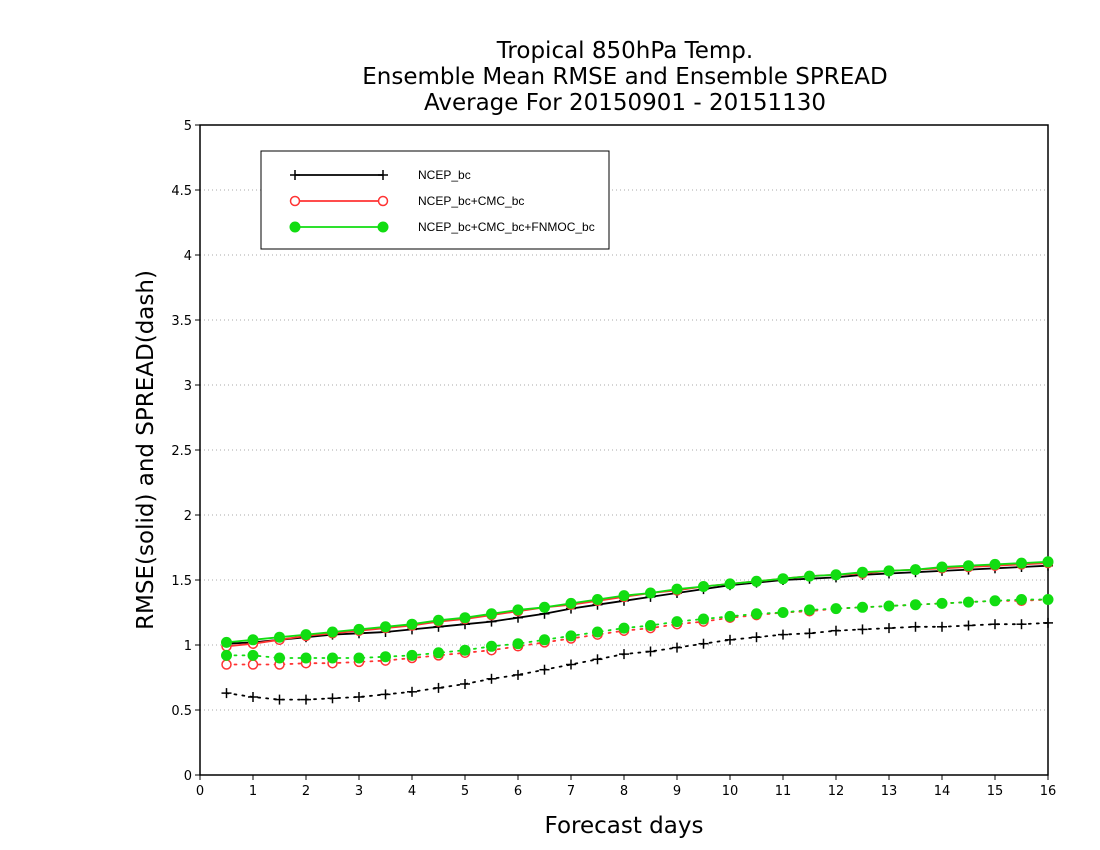  I want to click on legend-label: NCEP_bc, so click(444, 175).